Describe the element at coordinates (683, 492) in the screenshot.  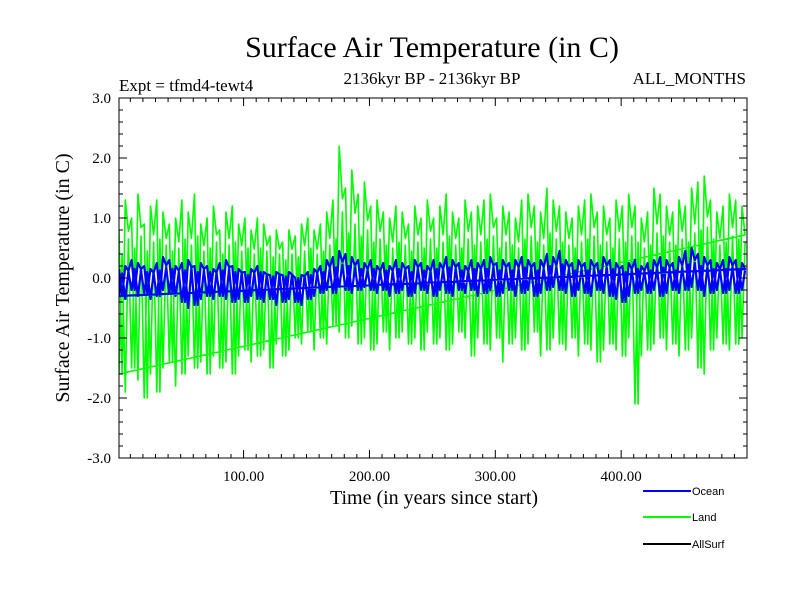
I see `legend-item-ocean: Ocean` at that location.